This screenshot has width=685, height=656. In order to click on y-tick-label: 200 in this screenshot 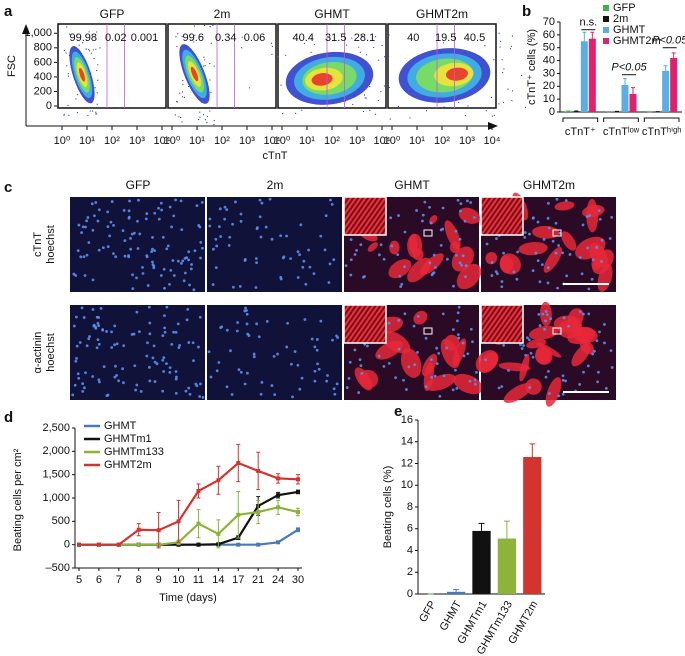, I will do `click(43, 91)`.